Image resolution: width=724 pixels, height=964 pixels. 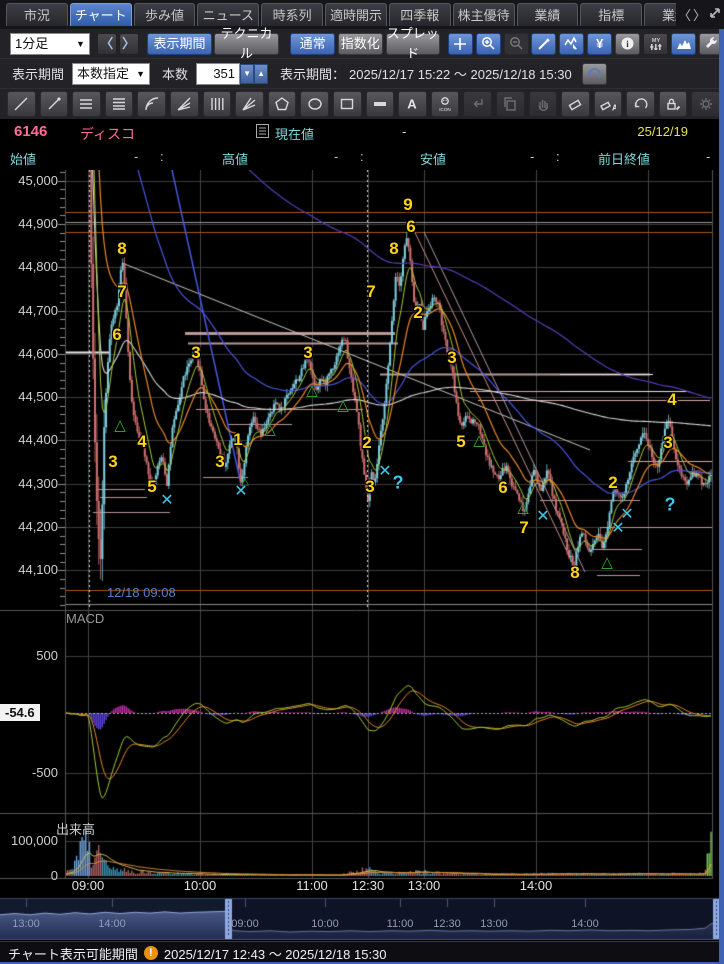 I want to click on quote-date: 25/12/19, so click(x=662, y=131).